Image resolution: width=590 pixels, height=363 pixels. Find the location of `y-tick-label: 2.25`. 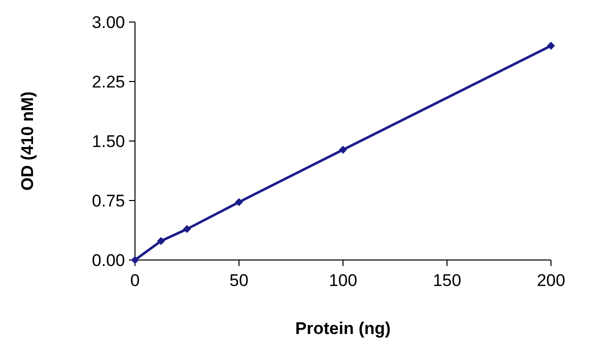

y-tick-label: 2.25 is located at coordinates (108, 82).